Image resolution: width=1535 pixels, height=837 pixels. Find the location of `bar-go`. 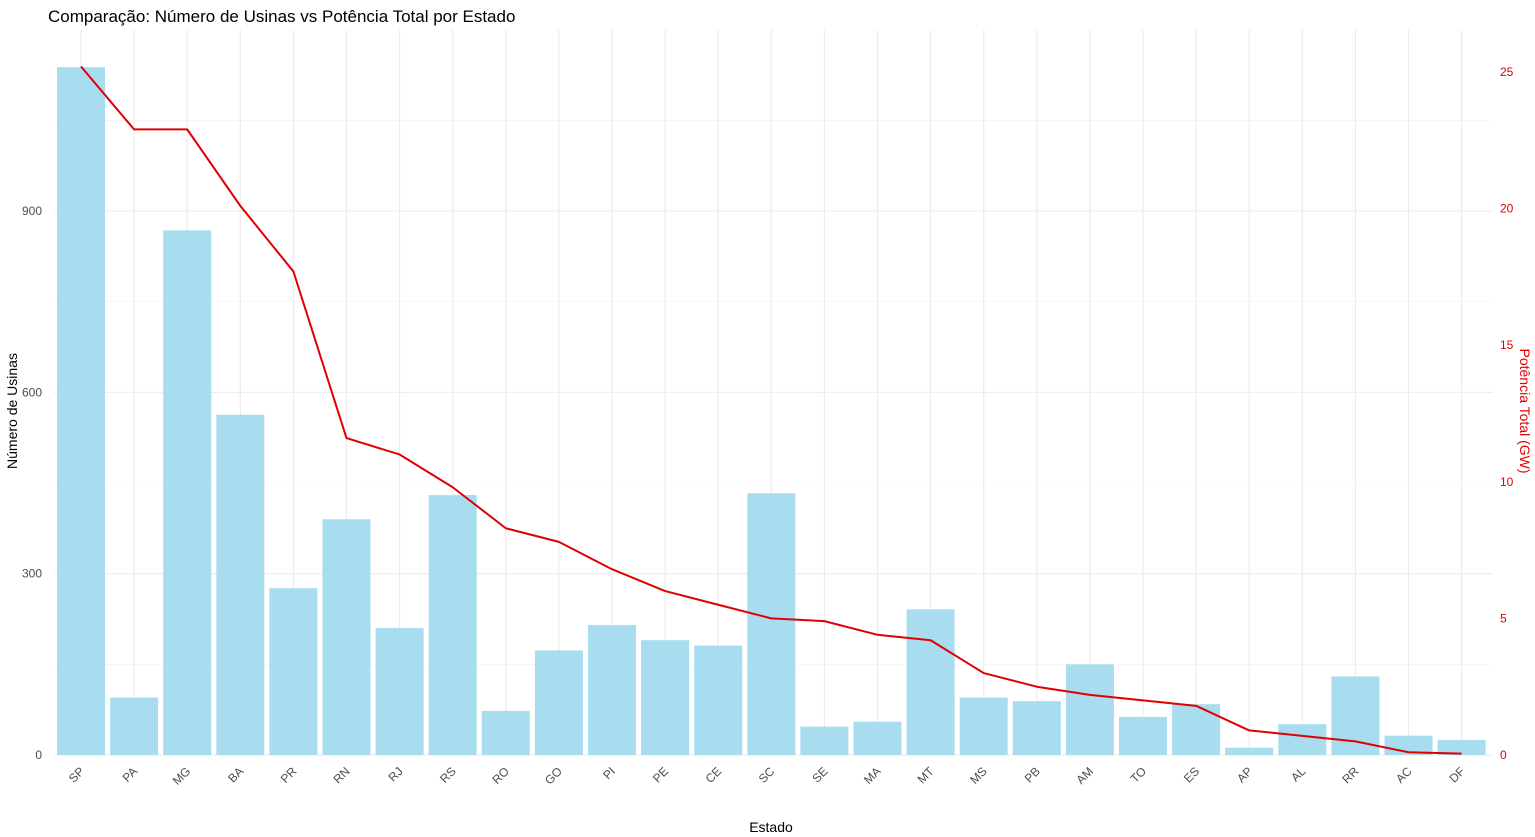

bar-go is located at coordinates (558, 702).